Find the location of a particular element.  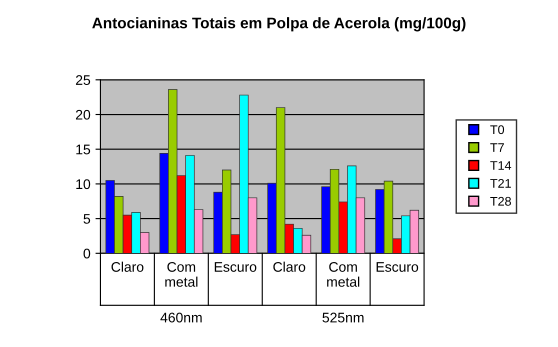

legend-label: T0 is located at coordinates (497, 129).